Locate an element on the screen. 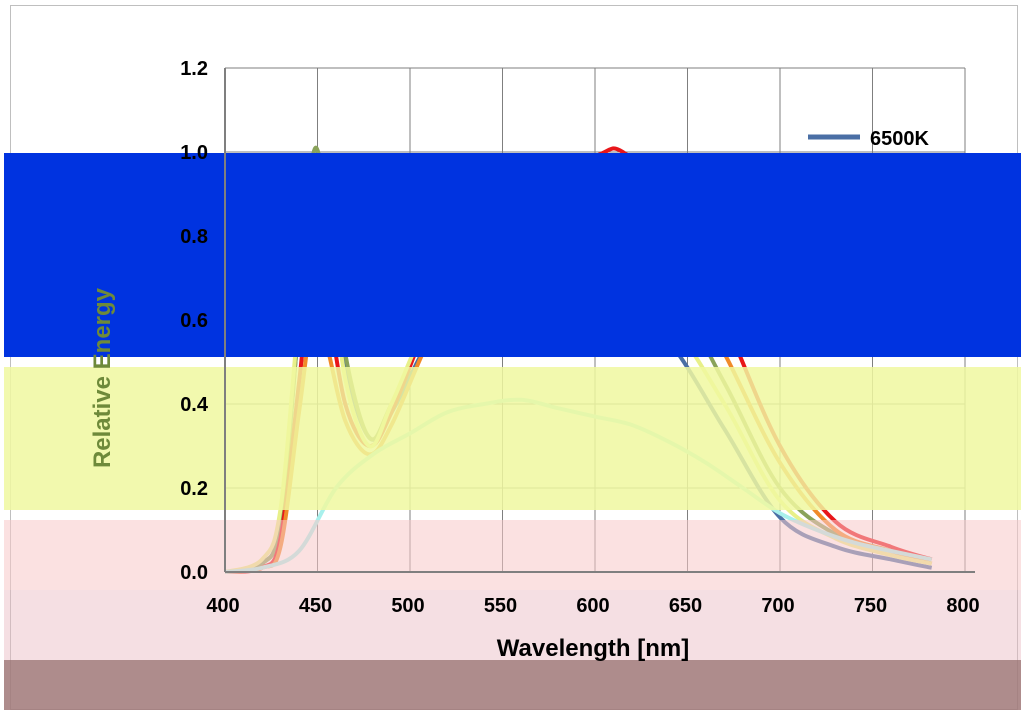 Image resolution: width=1021 pixels, height=713 pixels. y-tick-labels: 0.0 0.2 0.4 0.6 0.8 1.0 1.2 is located at coordinates (194, 321).